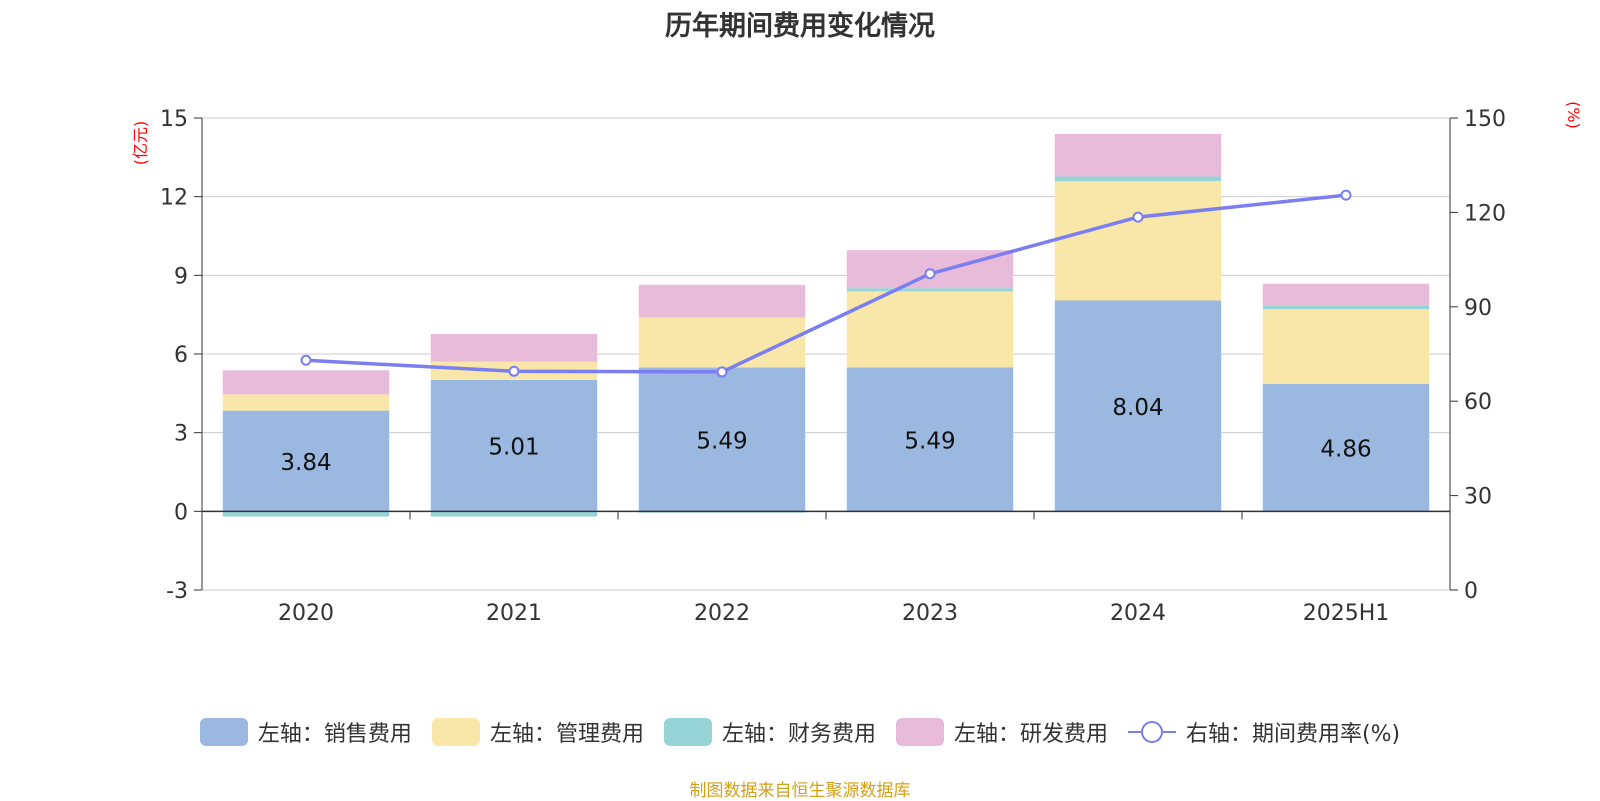 The image size is (1600, 801). I want to click on legend-label-rnd: 左轴：研发费用, so click(1030, 734).